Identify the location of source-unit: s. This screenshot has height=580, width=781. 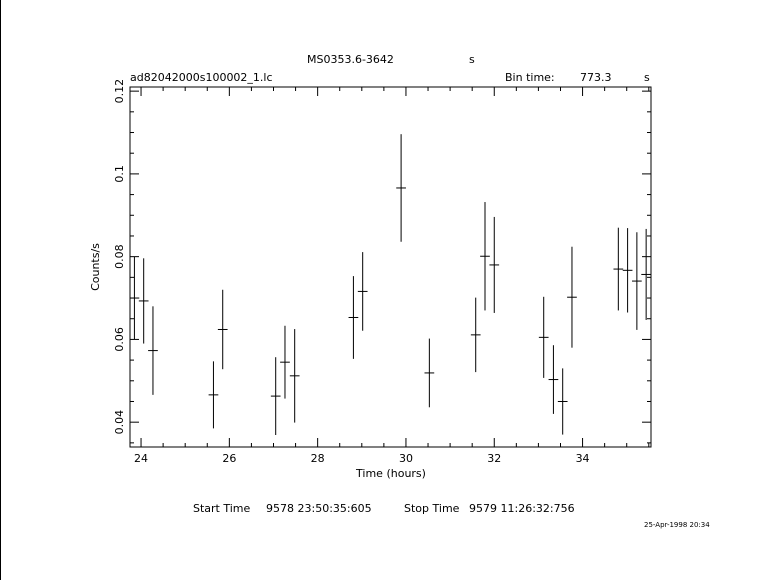
(472, 59).